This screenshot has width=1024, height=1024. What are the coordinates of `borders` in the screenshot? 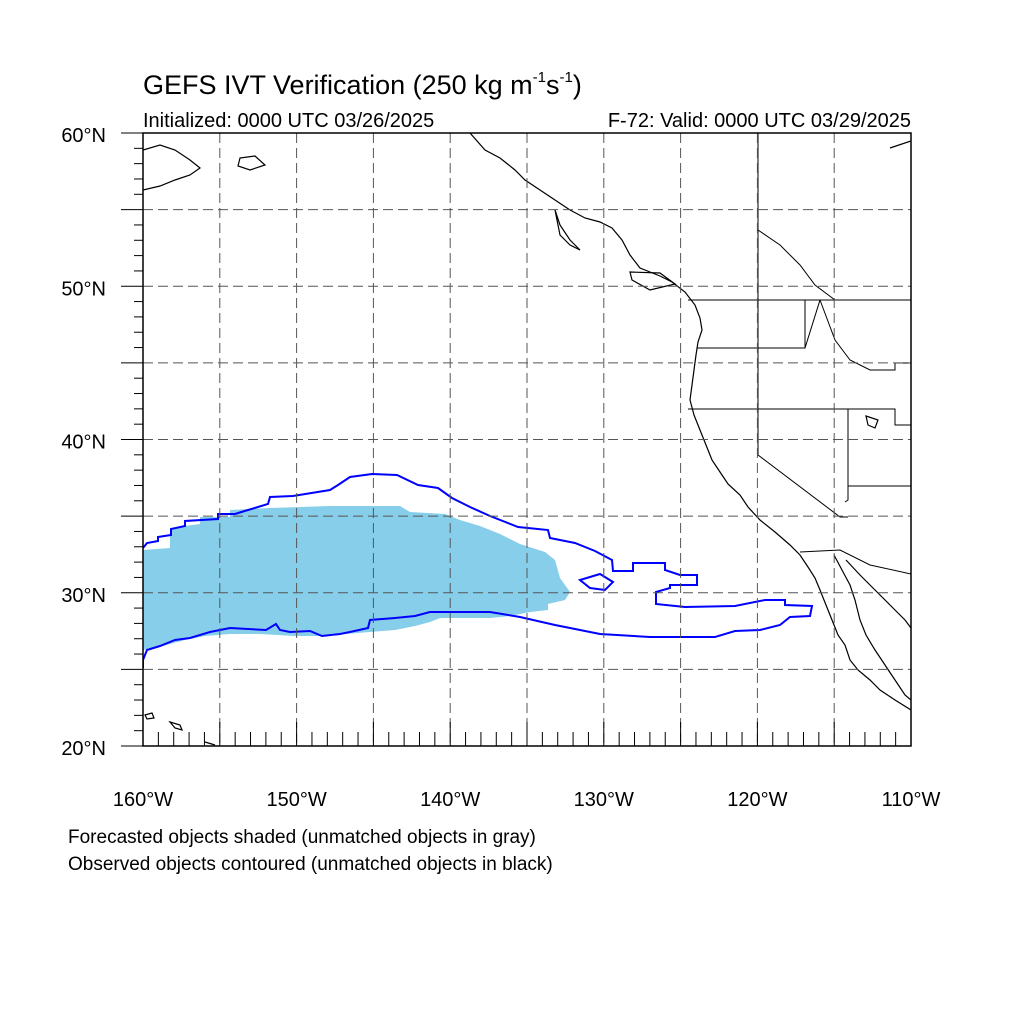 It's located at (799, 354).